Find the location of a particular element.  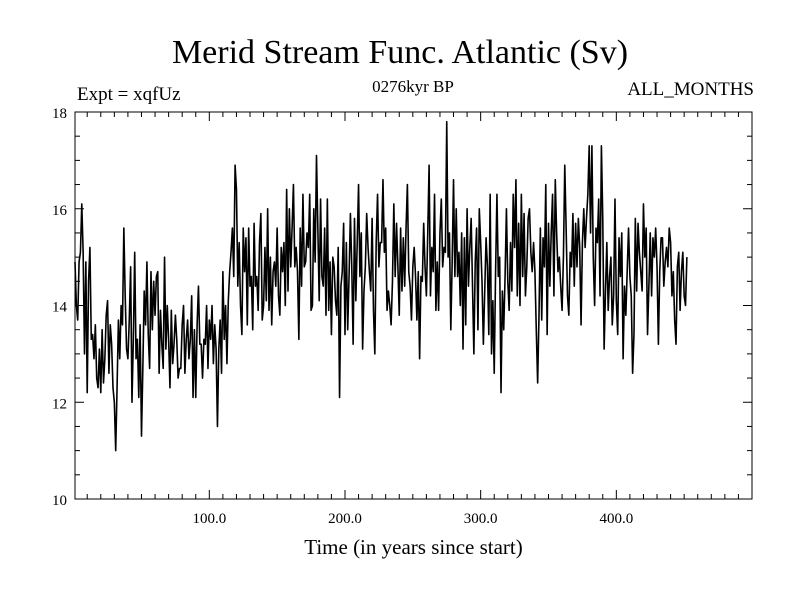

x-axis-label: Time (in years since start) is located at coordinates (413, 547).